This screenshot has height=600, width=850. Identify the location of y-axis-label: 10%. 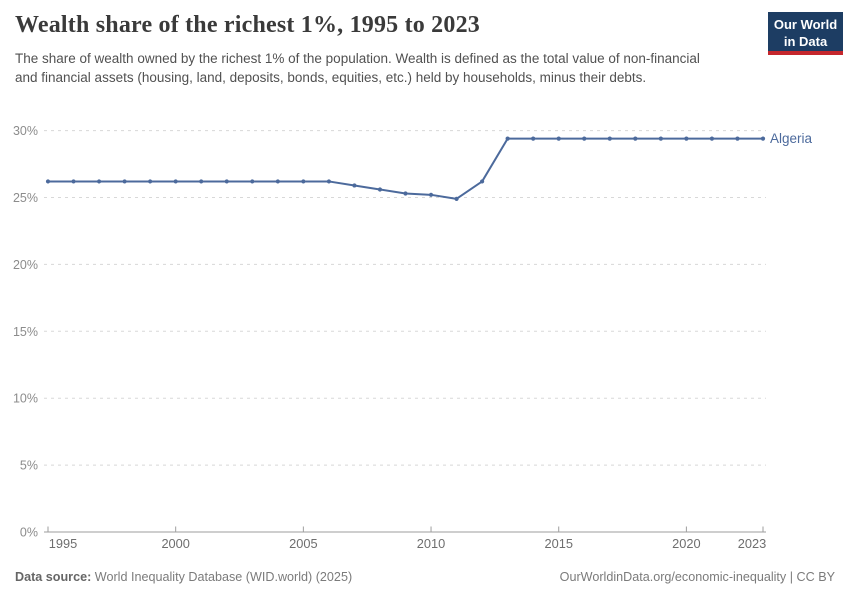
(25, 399).